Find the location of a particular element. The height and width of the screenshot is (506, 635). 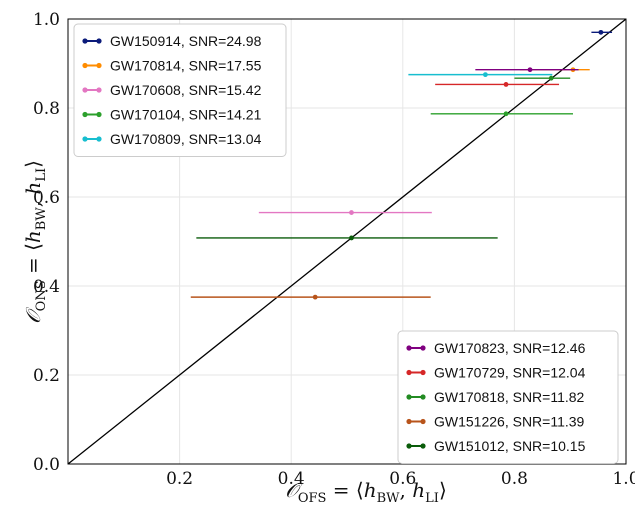

legend-entry: GW150914, SNR=24.98 is located at coordinates (172, 41).